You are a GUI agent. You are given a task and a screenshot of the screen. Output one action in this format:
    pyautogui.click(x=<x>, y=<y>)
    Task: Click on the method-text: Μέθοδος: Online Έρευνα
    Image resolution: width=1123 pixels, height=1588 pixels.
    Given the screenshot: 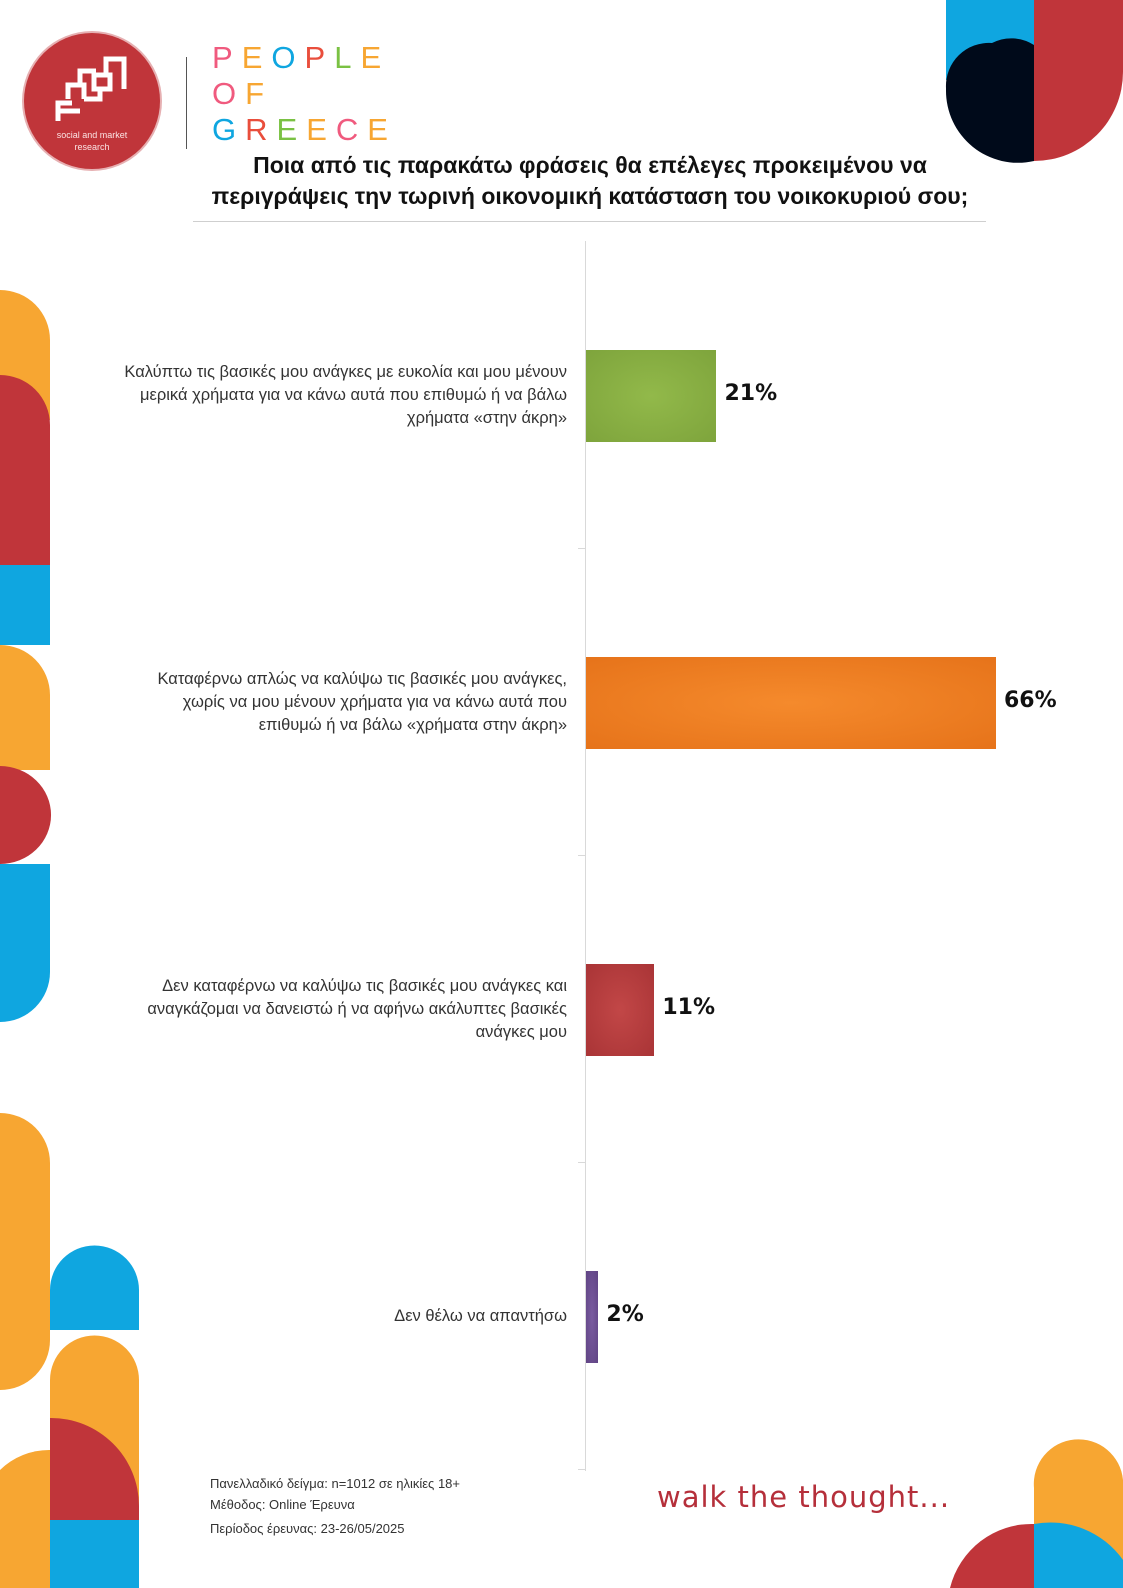 What is the action you would take?
    pyautogui.click(x=282, y=1504)
    